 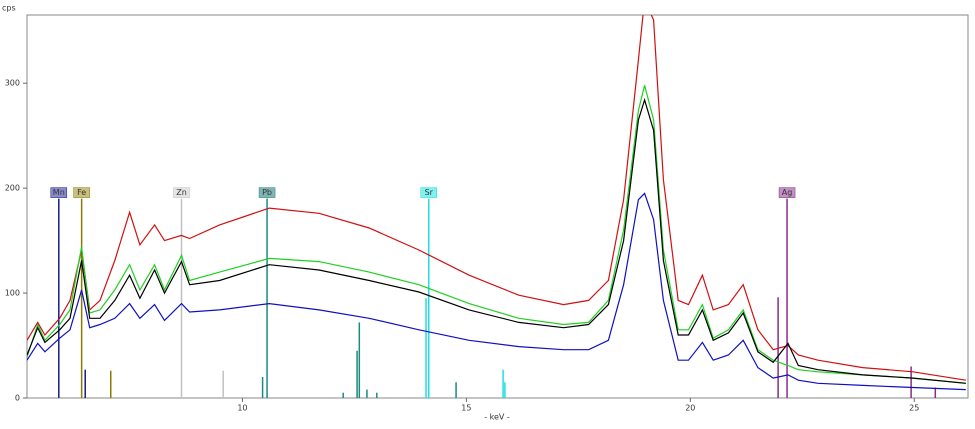 I want to click on element-label: Sr, so click(x=429, y=192).